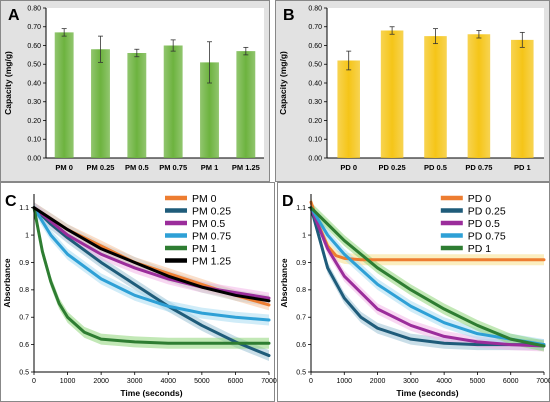  What do you see at coordinates (480, 199) in the screenshot?
I see `legend-label: PD 0` at bounding box center [480, 199].